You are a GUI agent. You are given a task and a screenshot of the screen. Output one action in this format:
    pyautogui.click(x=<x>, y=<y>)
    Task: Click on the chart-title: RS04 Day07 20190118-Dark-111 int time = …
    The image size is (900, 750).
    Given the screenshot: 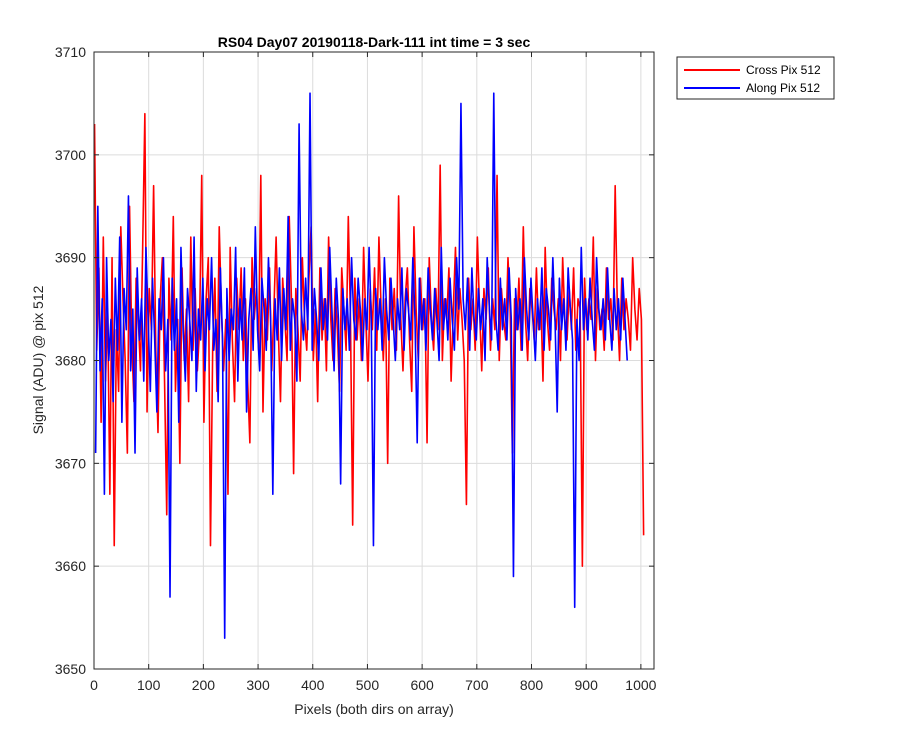 What is the action you would take?
    pyautogui.click(x=374, y=42)
    